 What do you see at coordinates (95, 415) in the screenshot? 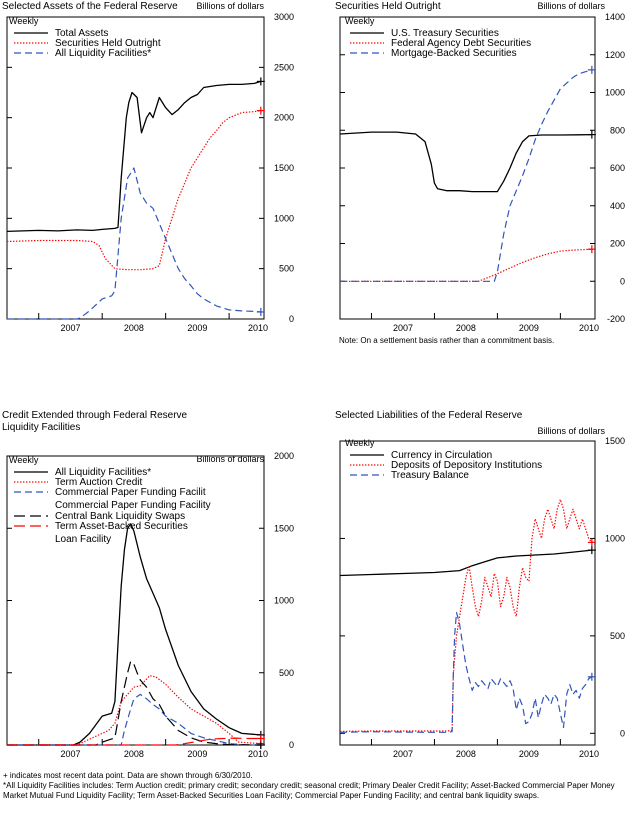
I see `chart-title: Credit Extended through Federal Reserve` at bounding box center [95, 415].